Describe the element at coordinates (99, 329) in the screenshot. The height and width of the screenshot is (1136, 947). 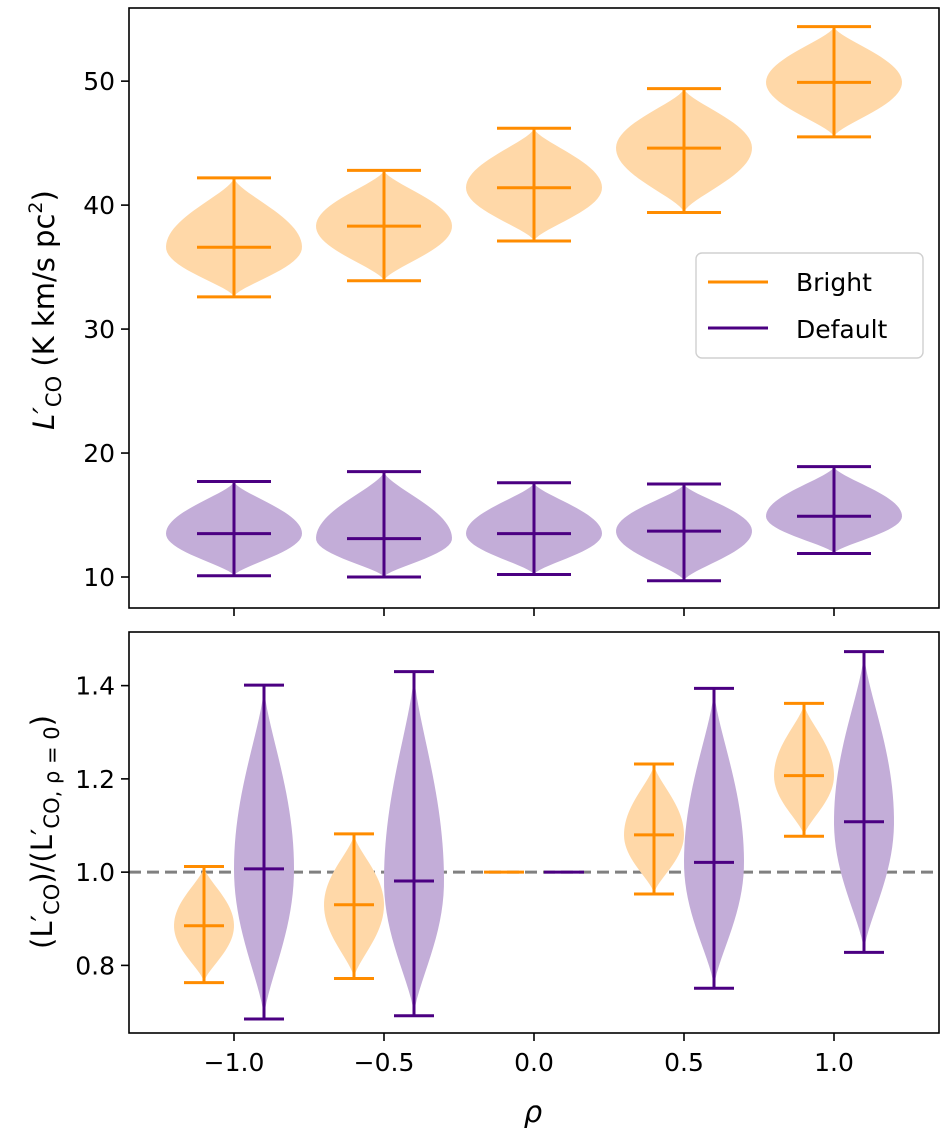
I see `y-tick-label-2: 30` at that location.